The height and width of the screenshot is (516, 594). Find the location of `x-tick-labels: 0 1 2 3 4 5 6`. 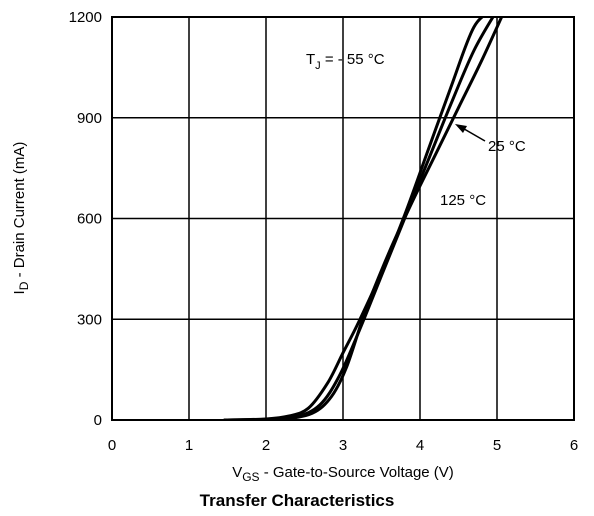

x-tick-labels: 0 1 2 3 4 5 6 is located at coordinates (343, 445).